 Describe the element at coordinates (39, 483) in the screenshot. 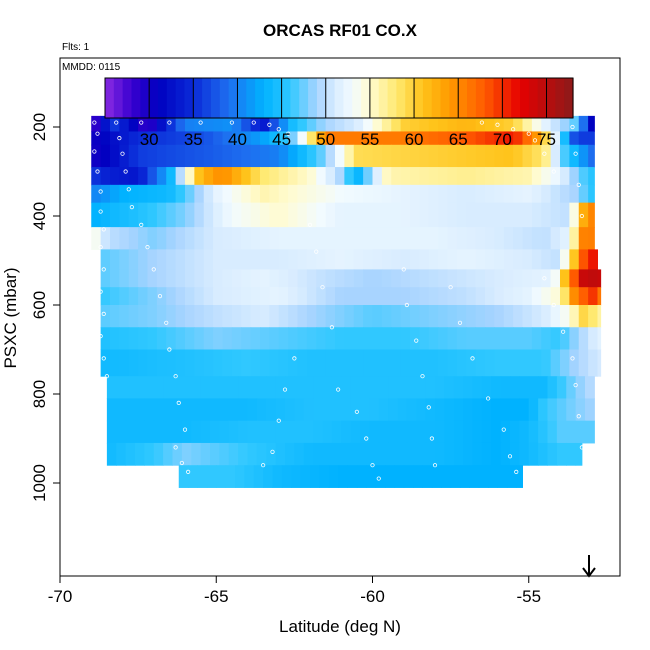

I see `y-tick-label: 1000` at that location.